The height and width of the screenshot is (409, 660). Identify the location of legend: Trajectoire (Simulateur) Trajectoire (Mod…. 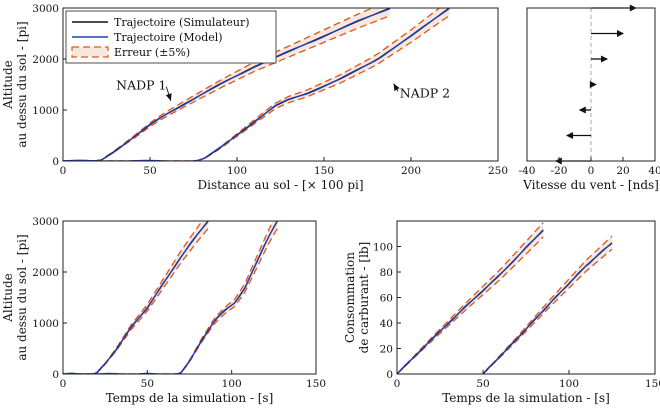
(171, 37).